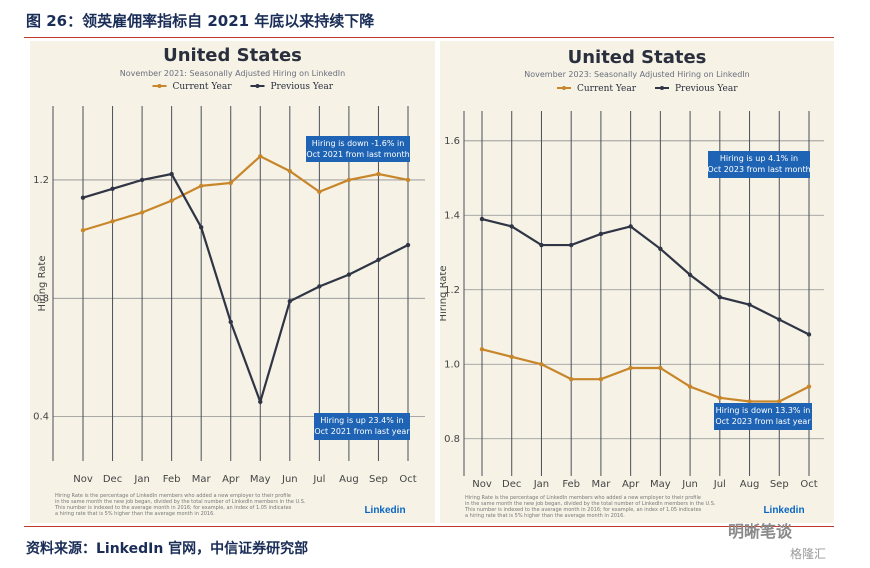  Describe the element at coordinates (200, 21) in the screenshot. I see `figure-title: 图 26：领英雇佣率指标自 2021 年底以来持续下降` at that location.